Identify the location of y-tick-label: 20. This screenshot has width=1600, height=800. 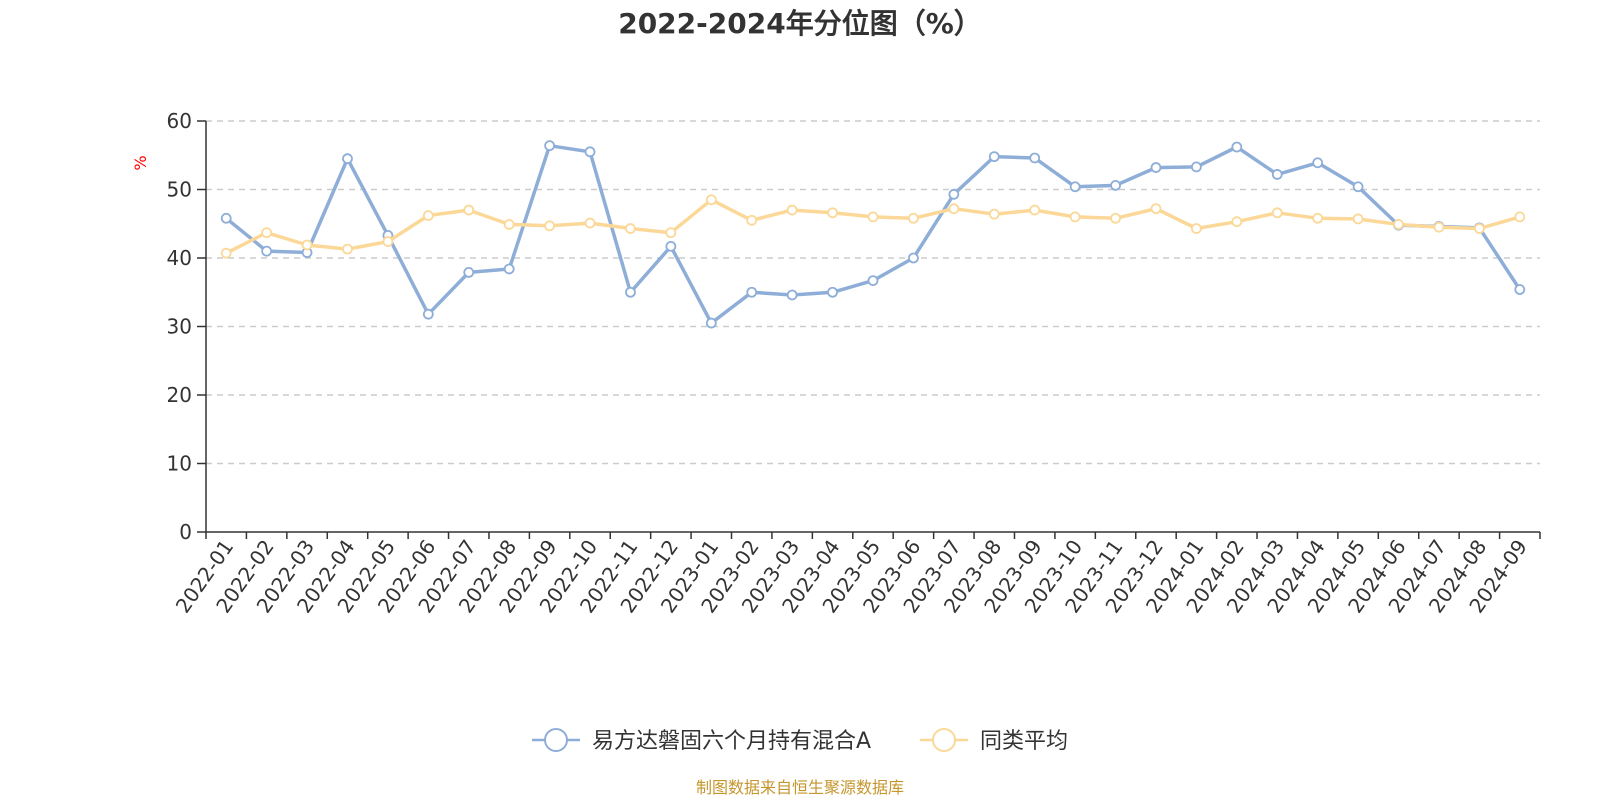
(179, 395).